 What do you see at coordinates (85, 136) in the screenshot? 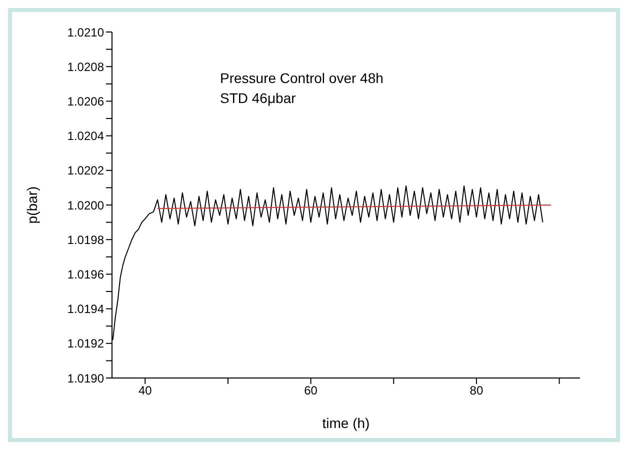
I see `y-tick-label: 1.0204` at bounding box center [85, 136].